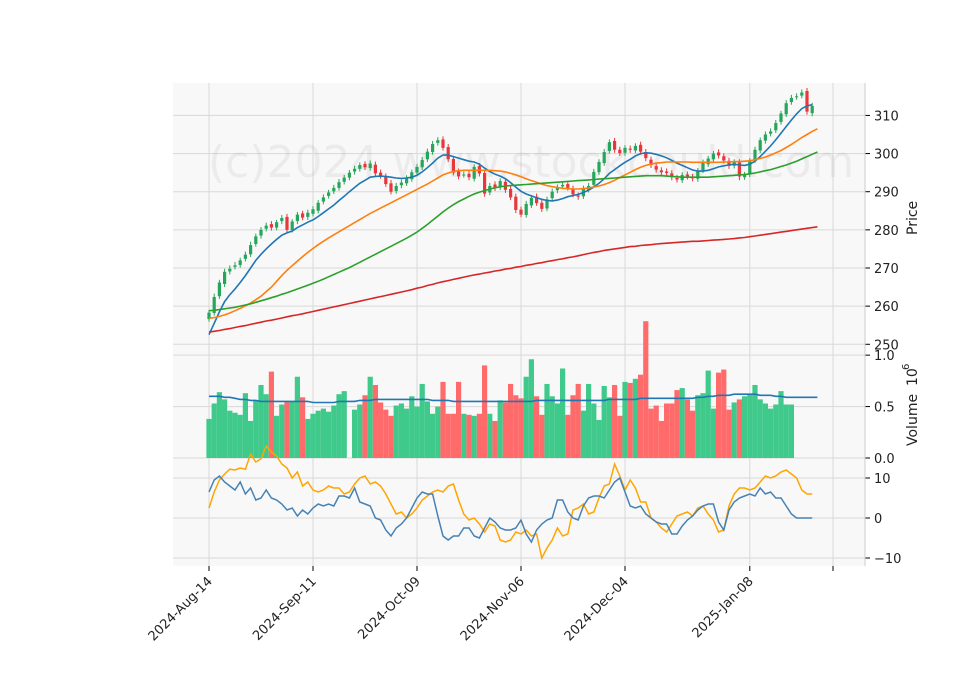 The width and height of the screenshot is (960, 694). Describe the element at coordinates (181, 609) in the screenshot. I see `x-tick-label: 2024-Aug-14` at that location.